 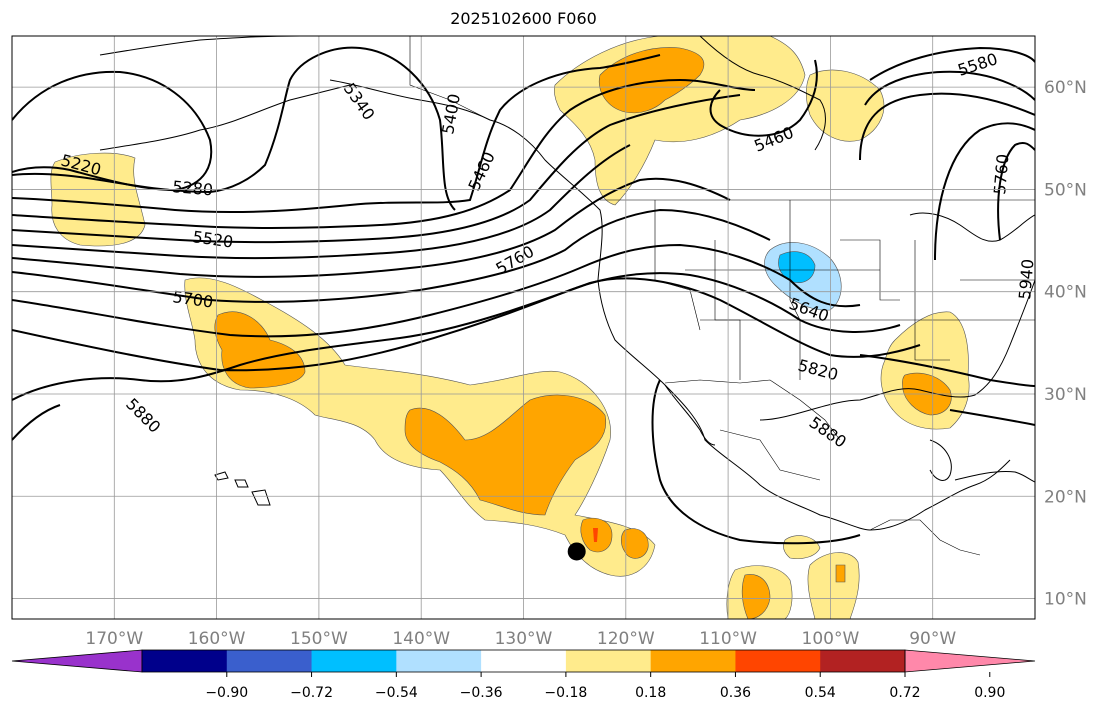 I want to click on colorbar-tick-label: −0.90, so click(x=226, y=693).